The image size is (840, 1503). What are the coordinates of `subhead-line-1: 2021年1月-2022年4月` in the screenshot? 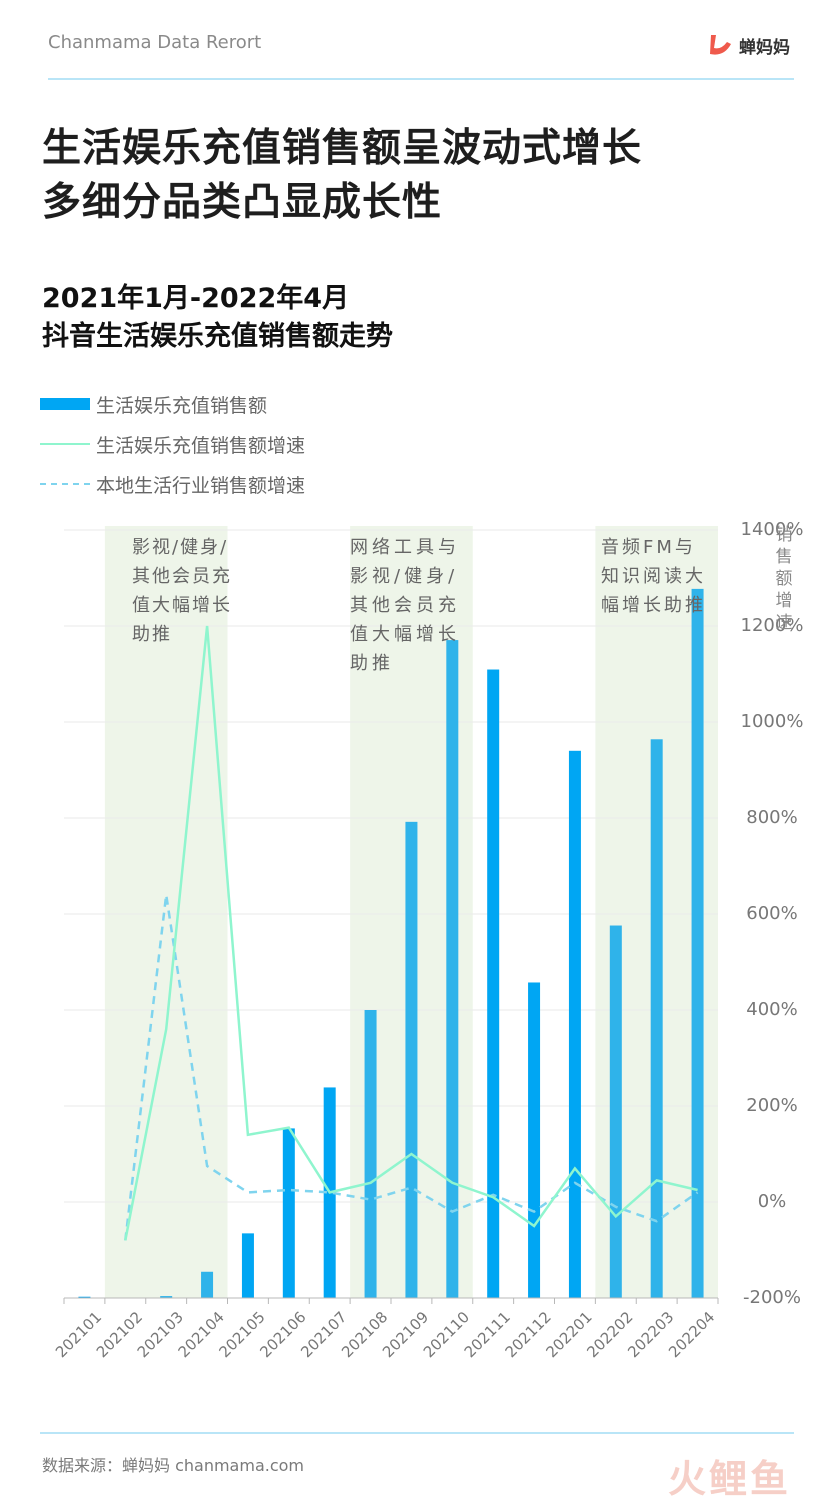 It's located at (196, 298).